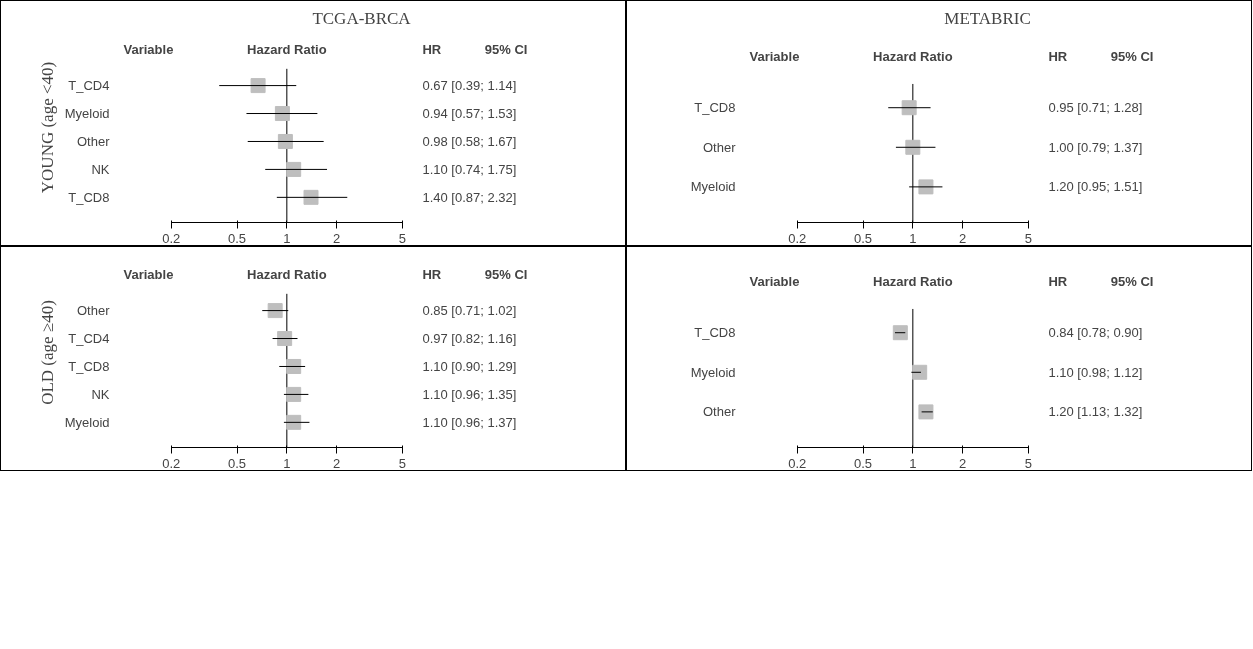 This screenshot has height=649, width=1253. Describe the element at coordinates (1095, 412) in the screenshot. I see `data-label: 1.20 [1.13; 1.32]` at that location.